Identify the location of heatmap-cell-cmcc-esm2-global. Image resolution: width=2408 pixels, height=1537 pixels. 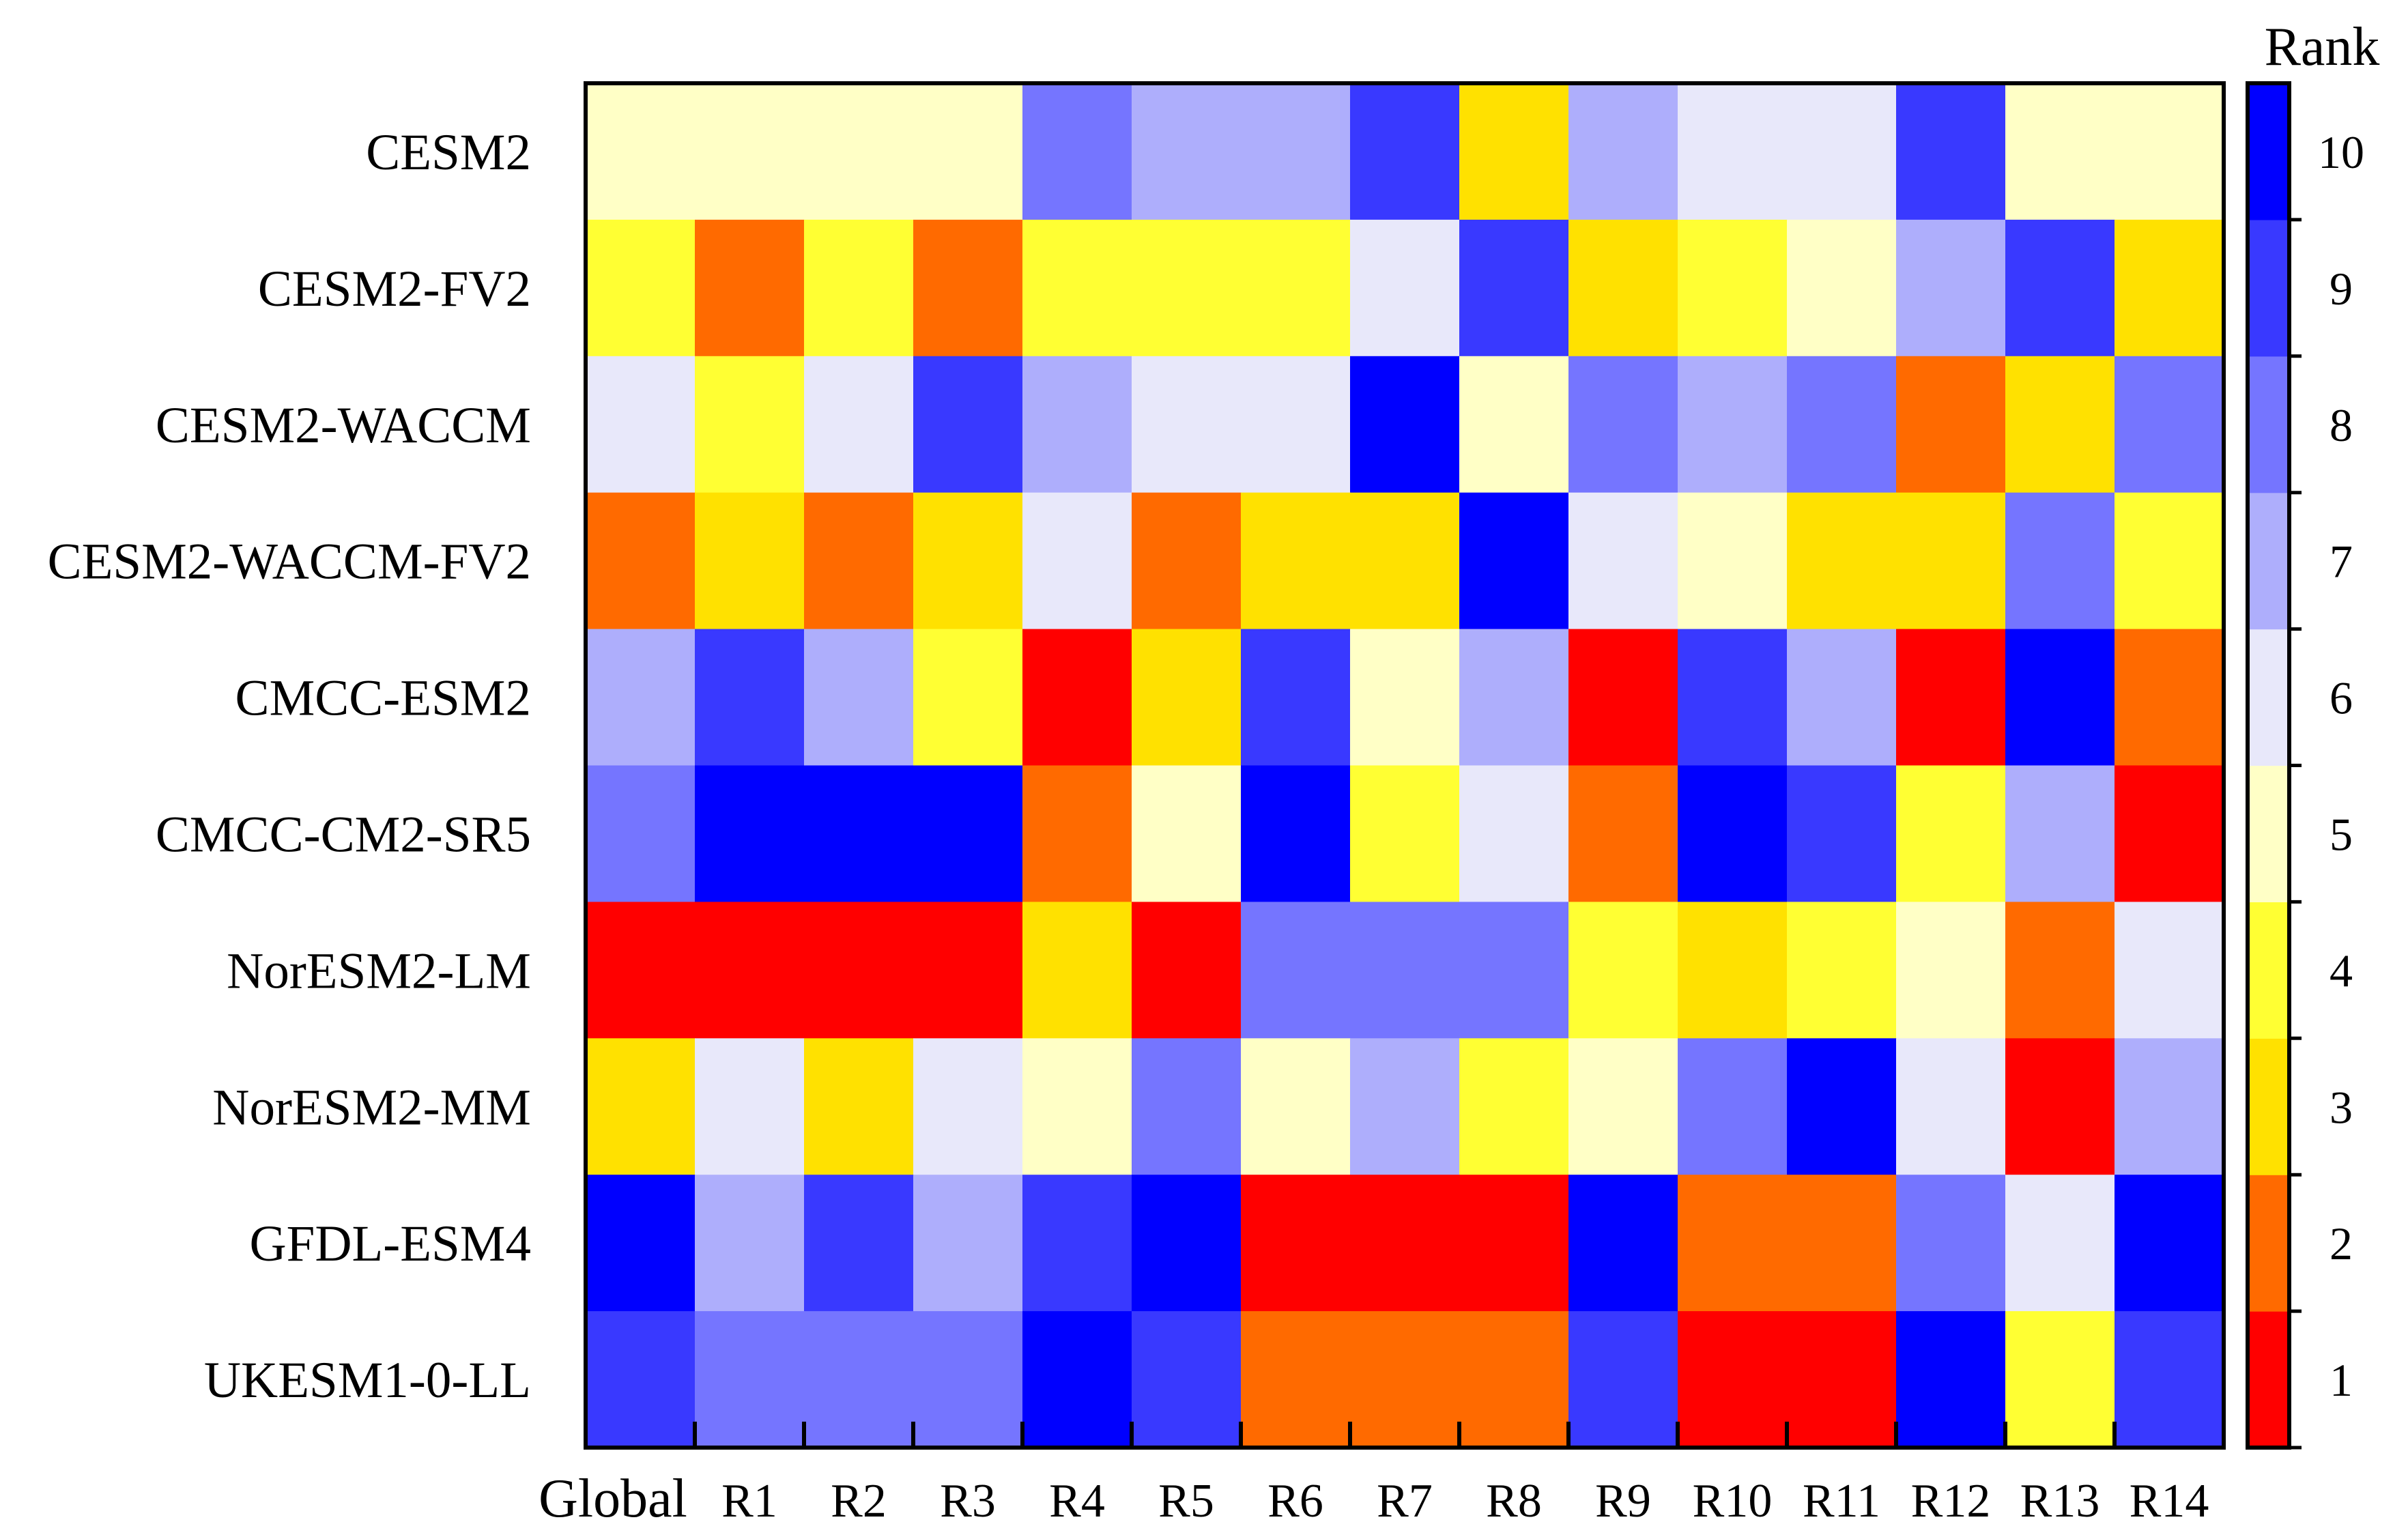
(641, 697).